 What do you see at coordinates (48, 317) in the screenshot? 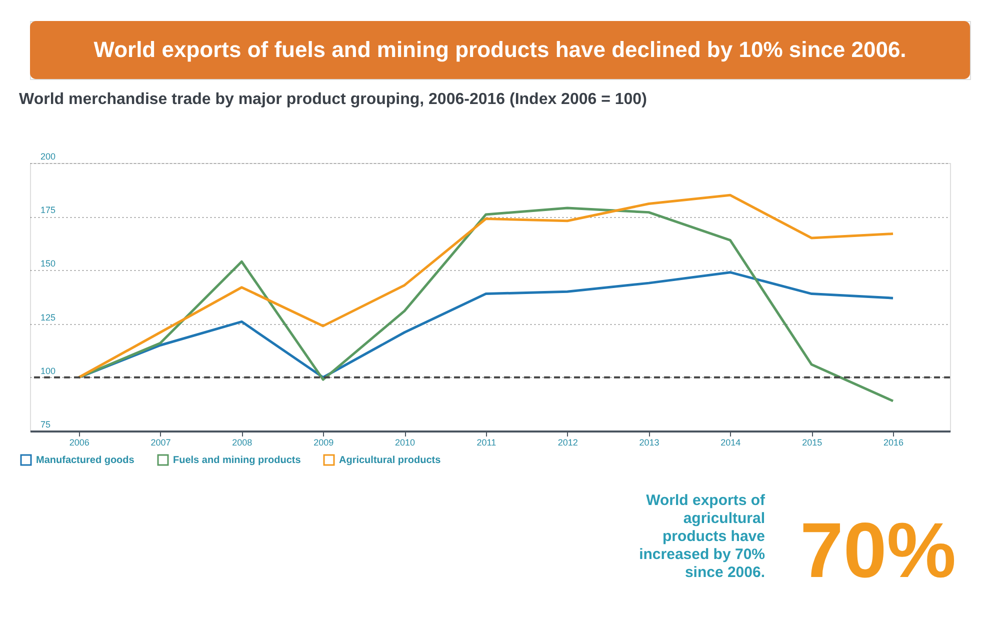
I see `y-tick-label: 125` at bounding box center [48, 317].